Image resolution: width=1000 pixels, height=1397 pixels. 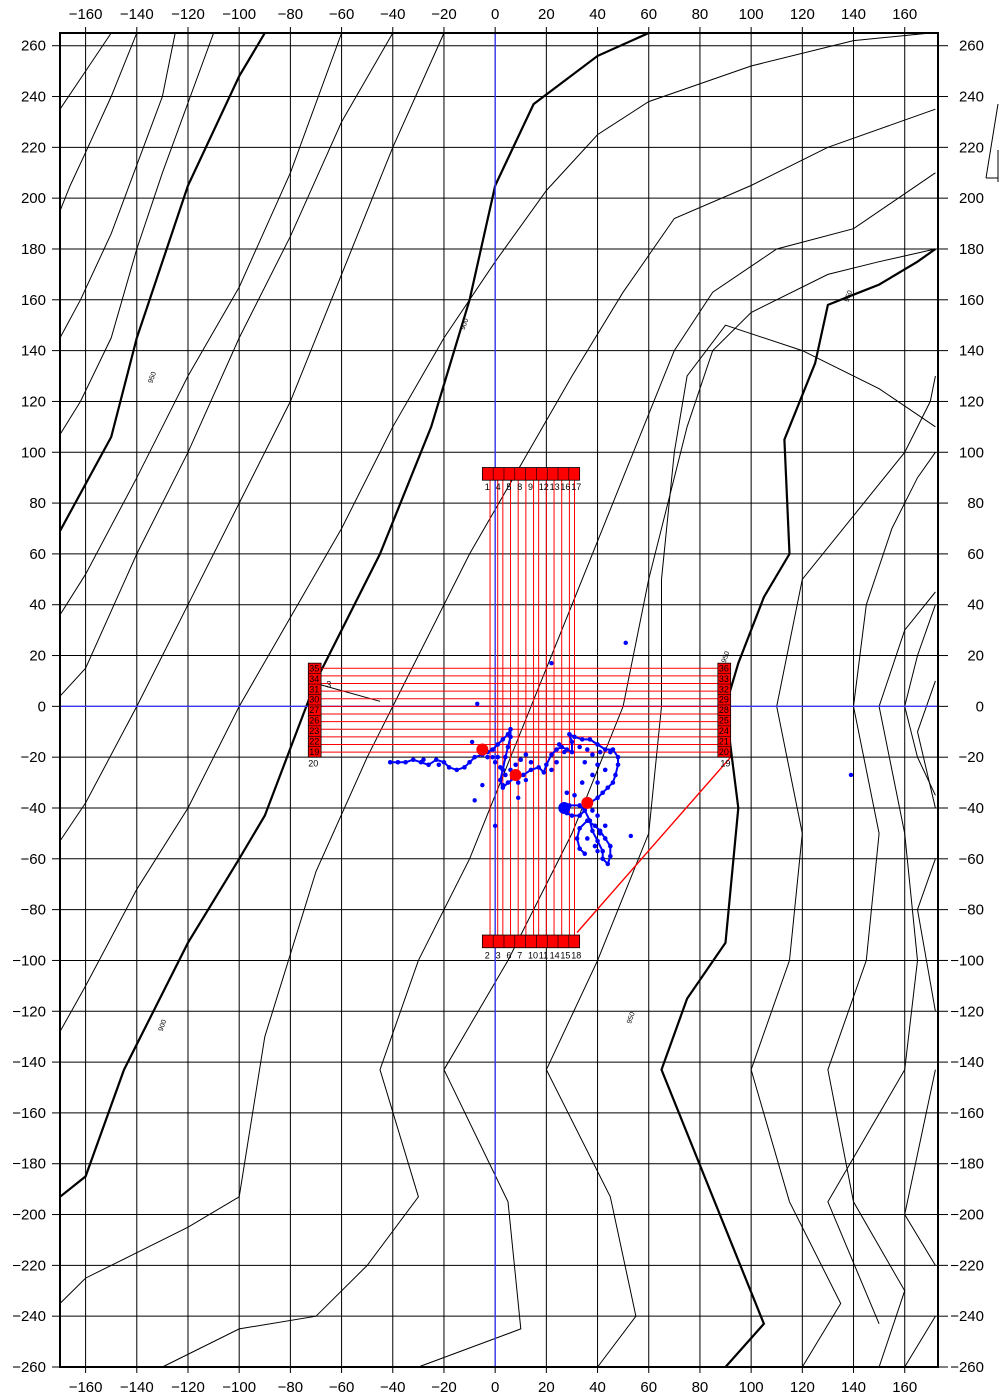 What do you see at coordinates (971, 351) in the screenshot?
I see `y-tick-label-right: 140` at bounding box center [971, 351].